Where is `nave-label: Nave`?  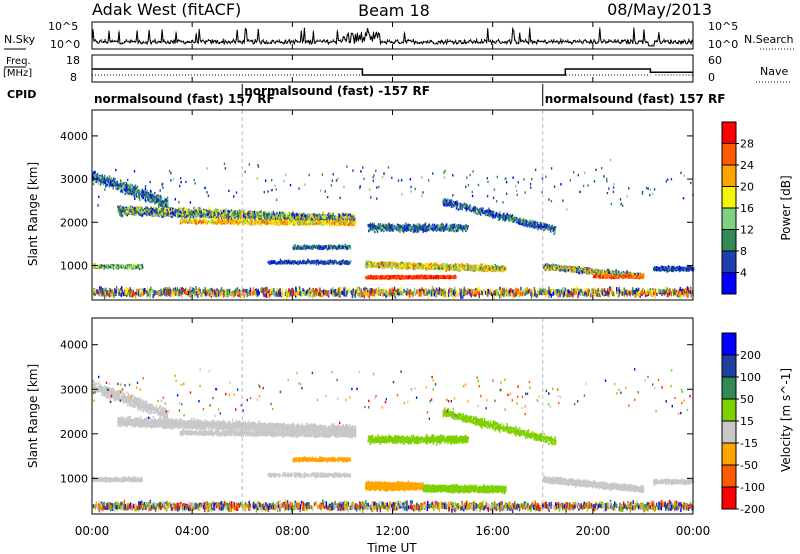 nave-label: Nave is located at coordinates (774, 71).